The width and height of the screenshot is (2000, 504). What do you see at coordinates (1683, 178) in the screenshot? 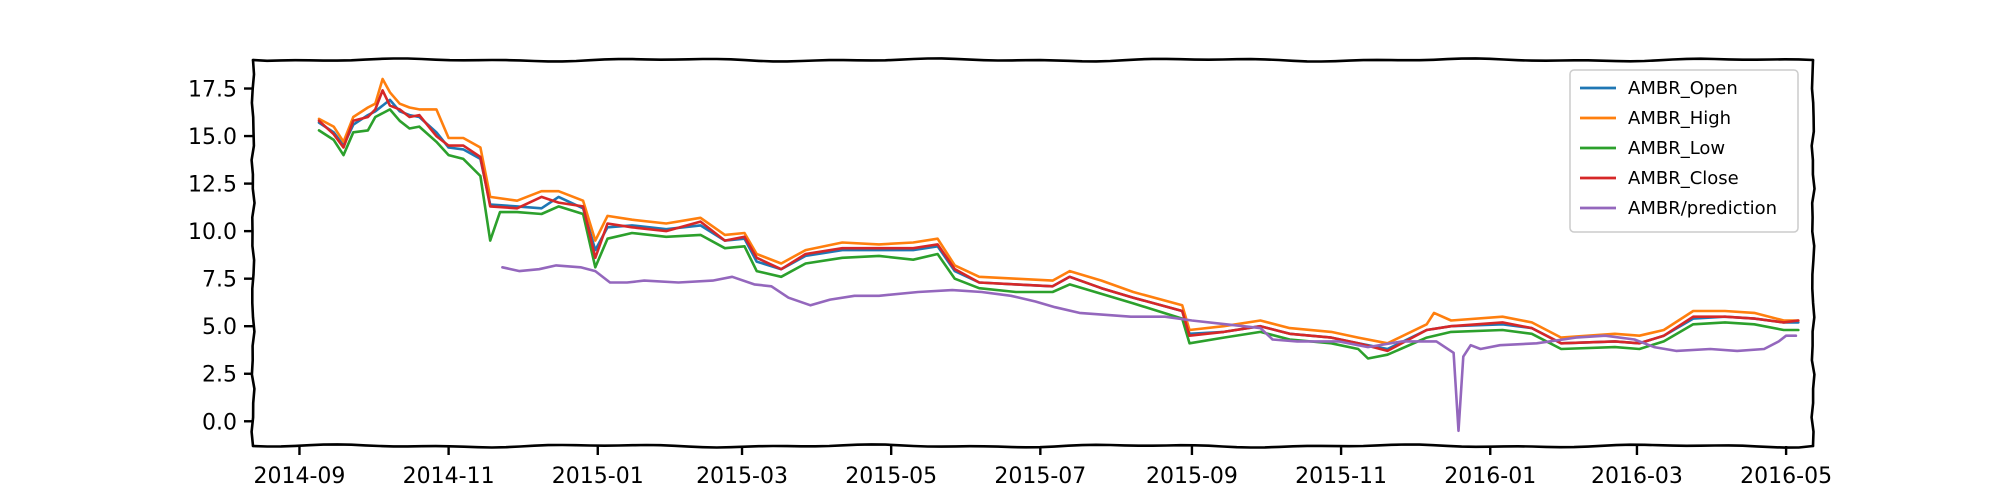
I see `legend-entry: AMBR_Close` at bounding box center [1683, 178].